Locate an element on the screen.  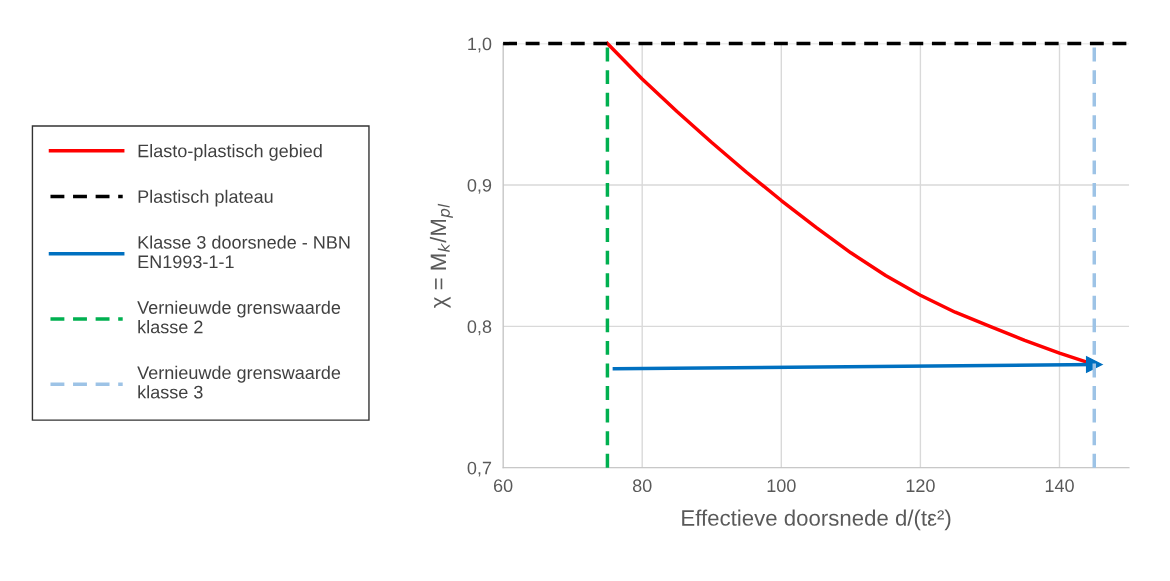
x-tick-label: 80 is located at coordinates (642, 486).